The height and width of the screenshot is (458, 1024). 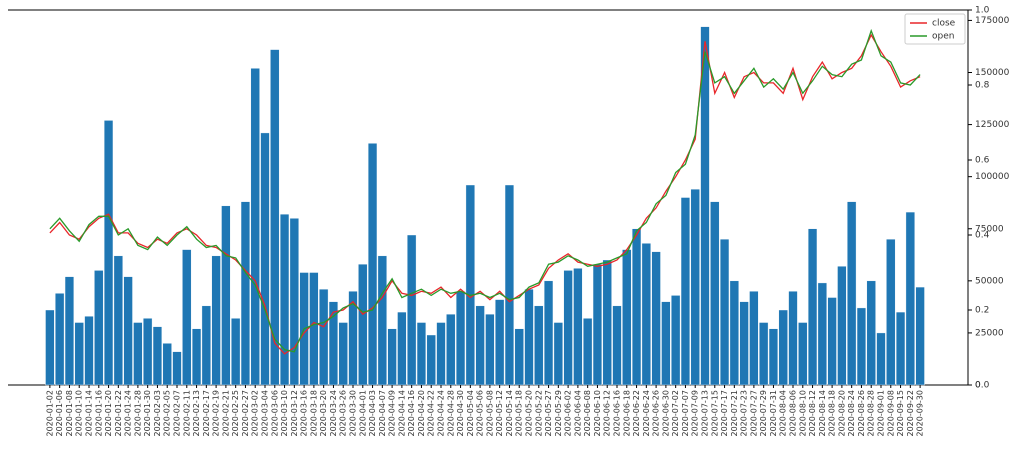 I want to click on x-tick-label: 2020-08-26, so click(x=861, y=413).